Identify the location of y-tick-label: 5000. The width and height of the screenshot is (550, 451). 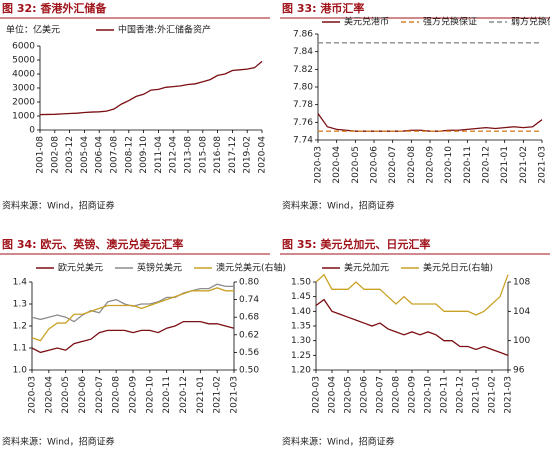
(23, 61).